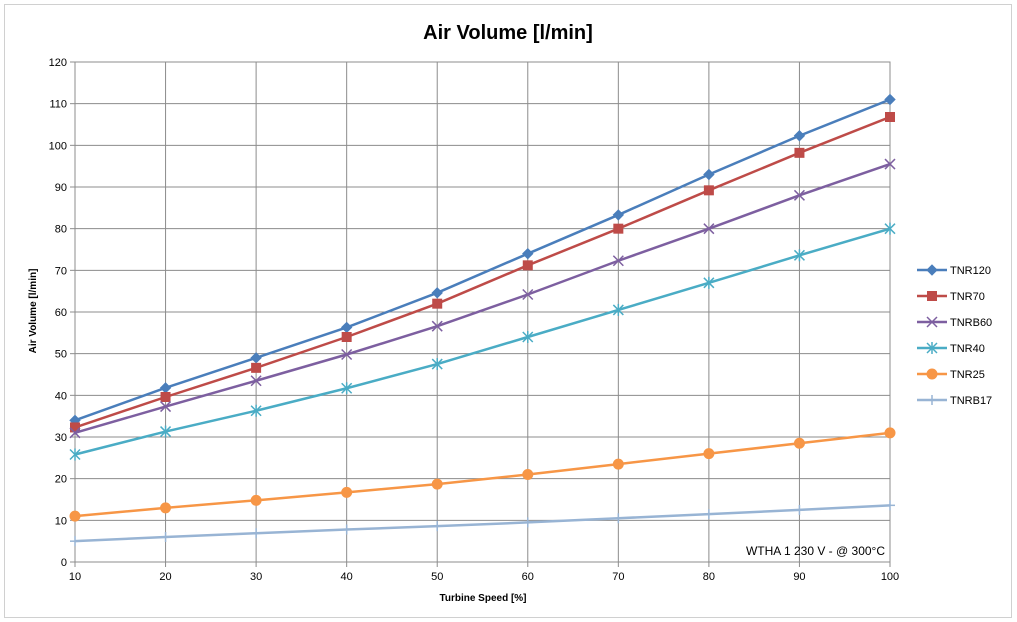 The width and height of the screenshot is (1017, 622). What do you see at coordinates (33, 311) in the screenshot?
I see `y-axis-title: Air Volume [l/min]` at bounding box center [33, 311].